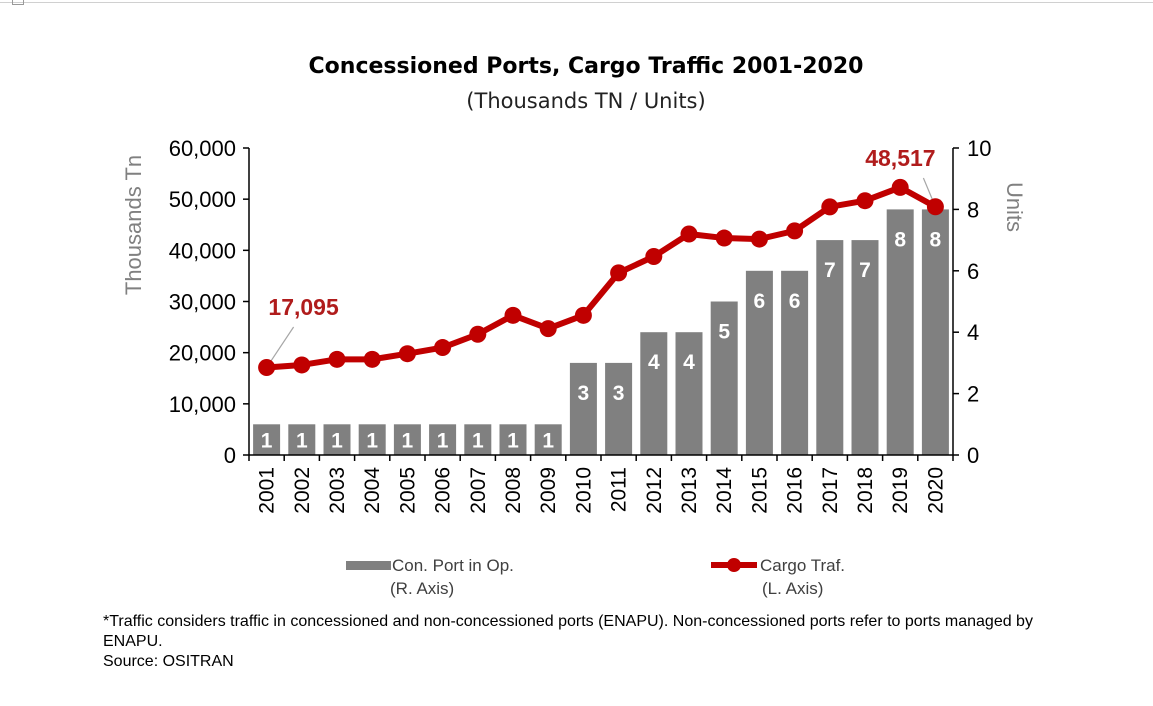 The width and height of the screenshot is (1153, 706). I want to click on bar-label-2015: 6, so click(760, 301).